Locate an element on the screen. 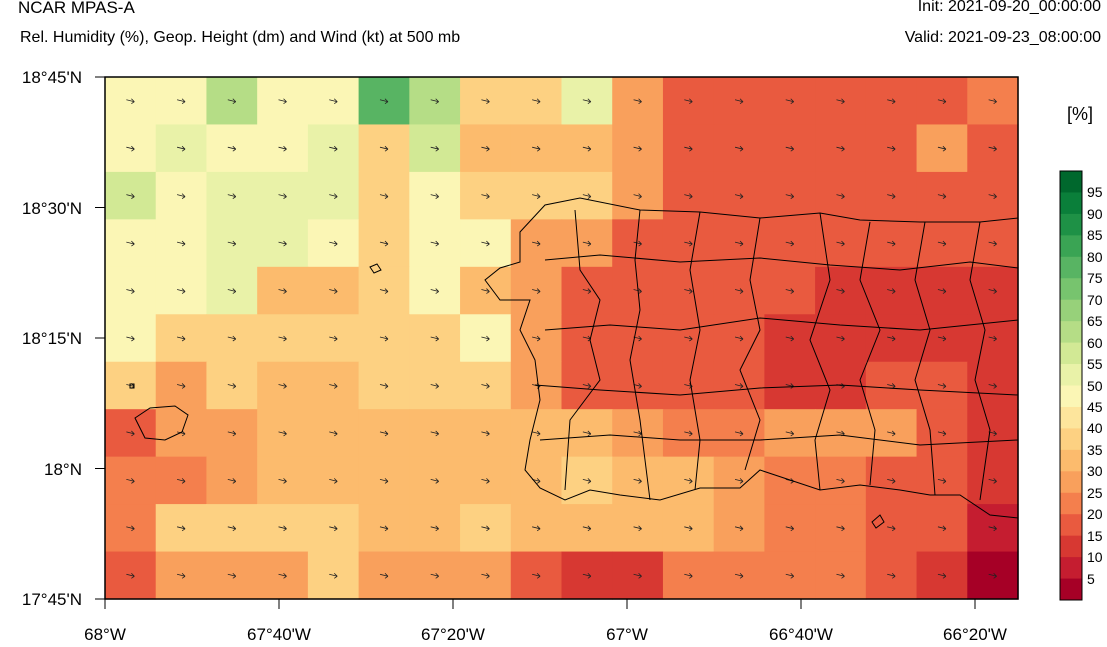 This screenshot has height=647, width=1107. model-title: NCAR MPAS-A is located at coordinates (76, 8).